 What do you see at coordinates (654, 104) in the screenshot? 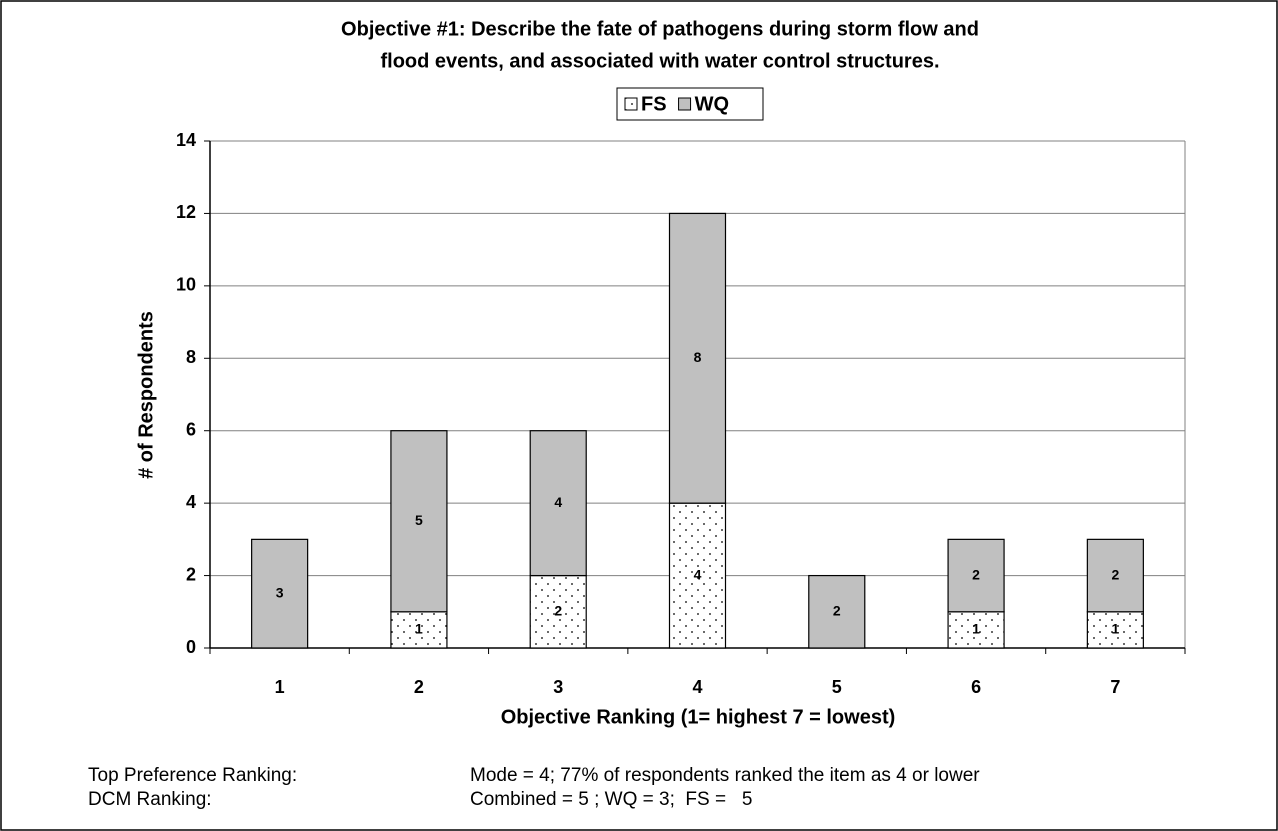
I see `legend-label: FS` at bounding box center [654, 104].